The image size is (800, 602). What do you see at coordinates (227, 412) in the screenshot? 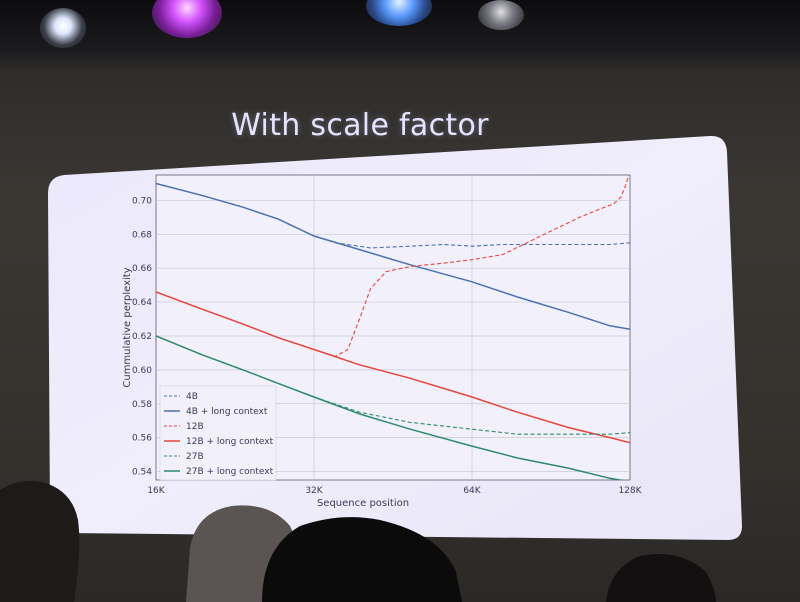
I see `legend-label: 4B + long context` at bounding box center [227, 412].